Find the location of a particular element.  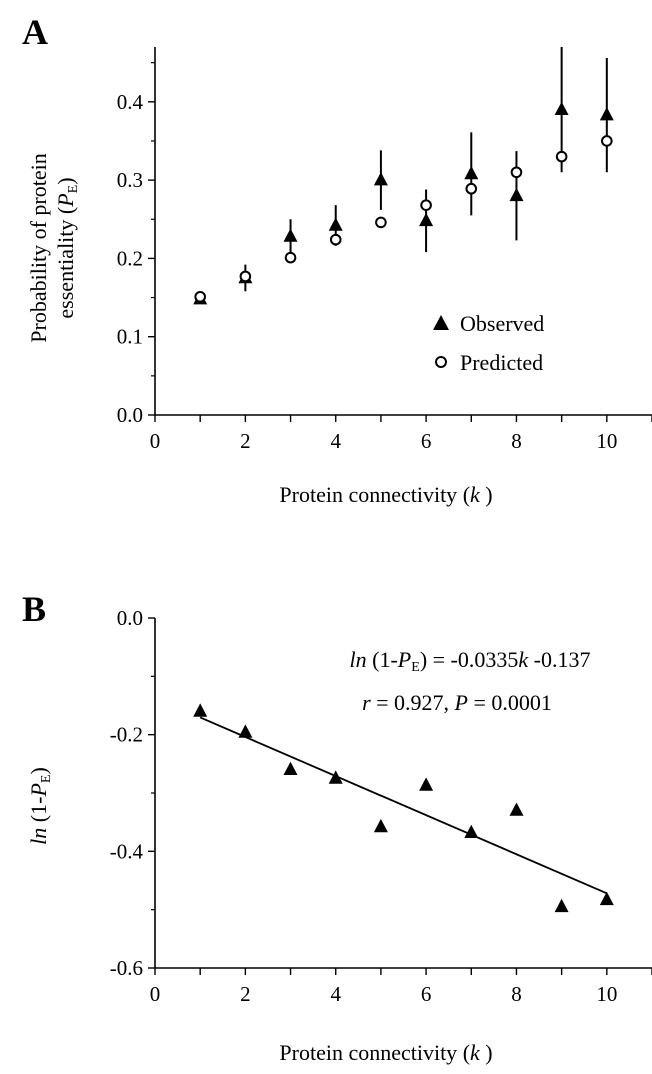

y-tick-label: 0.4 is located at coordinates (130, 102).